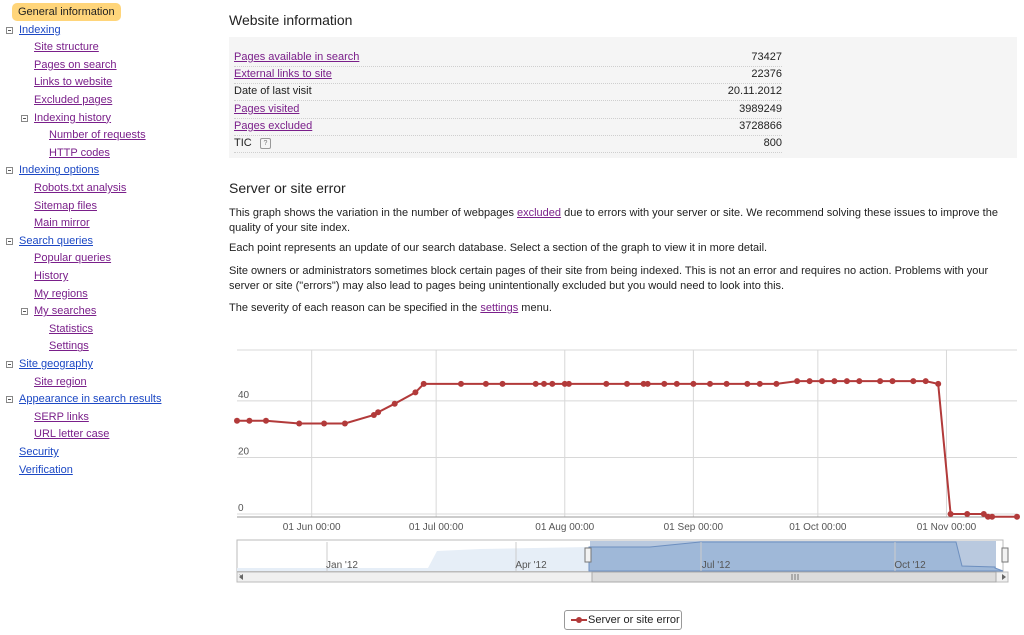  What do you see at coordinates (90, 399) in the screenshot?
I see `sidebar-item-label: Appearance in search results` at bounding box center [90, 399].